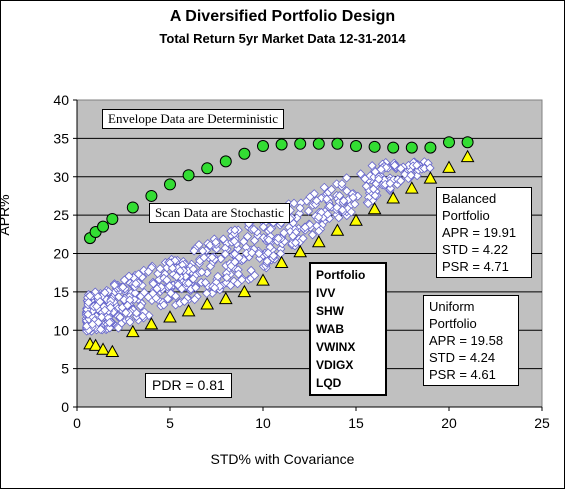 The width and height of the screenshot is (565, 489). I want to click on portfolio-holding: LQD, so click(329, 383).